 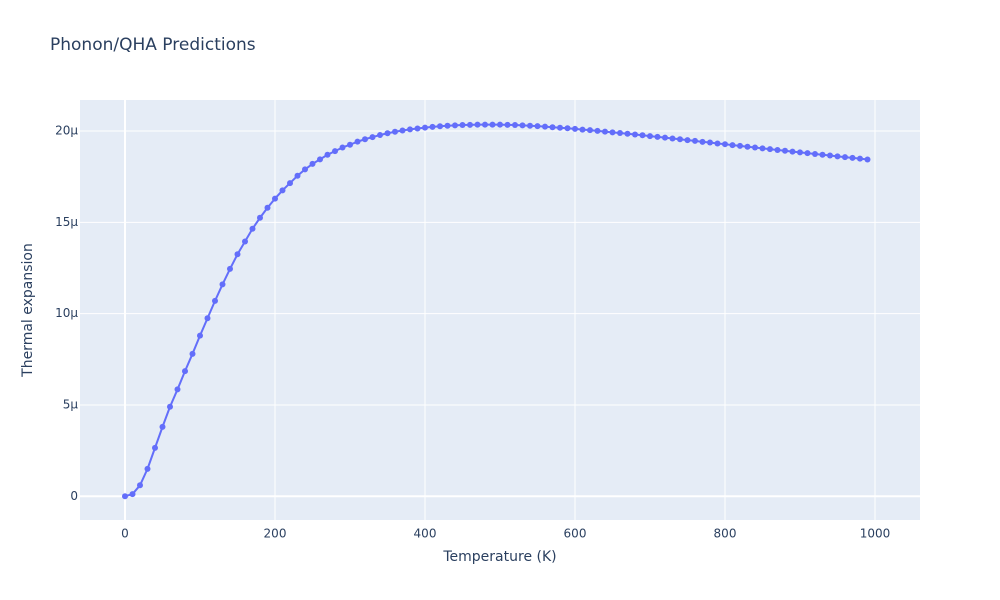 What do you see at coordinates (28, 310) in the screenshot?
I see `y-axis-title: Thermal expansion` at bounding box center [28, 310].